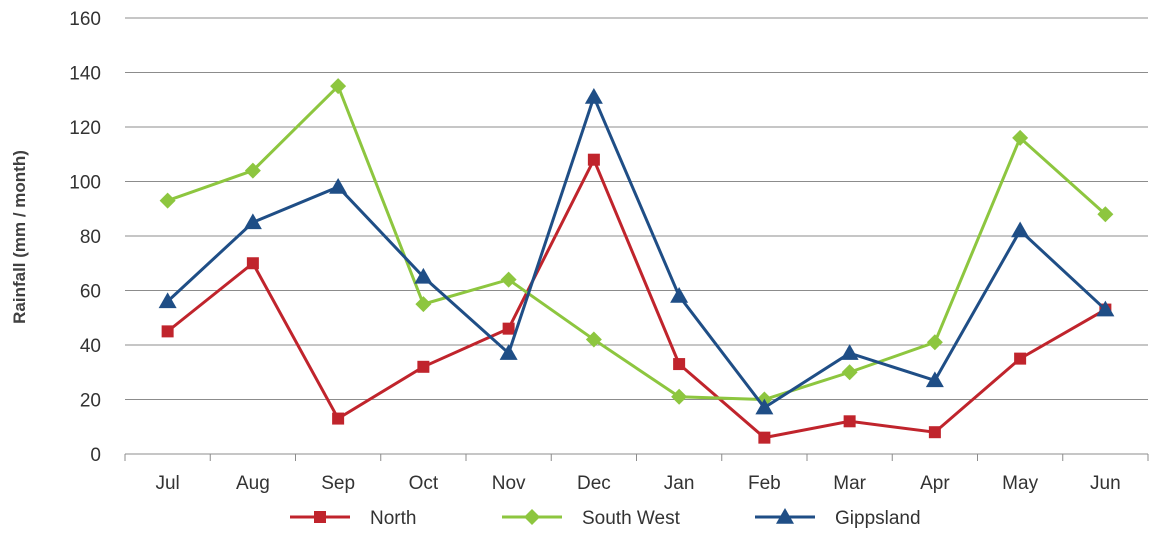 Image resolution: width=1150 pixels, height=556 pixels. What do you see at coordinates (636, 457) in the screenshot?
I see `axes` at bounding box center [636, 457].